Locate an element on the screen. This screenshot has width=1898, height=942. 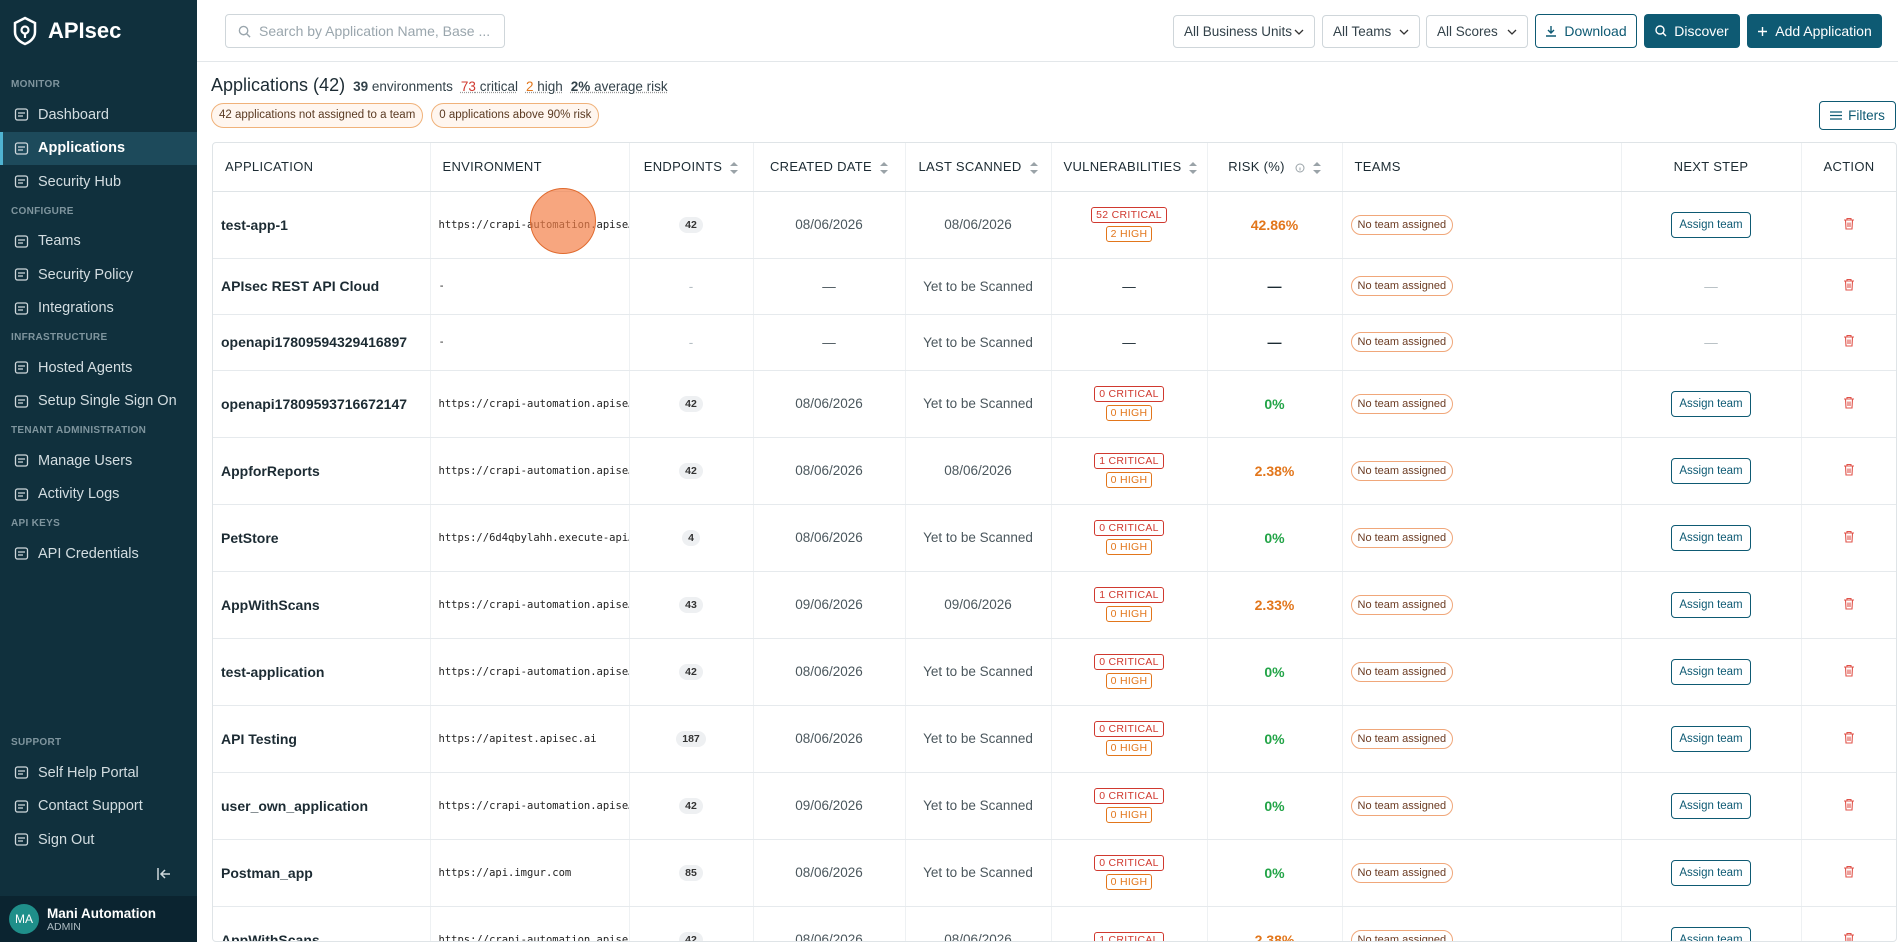
stat-label: critical is located at coordinates (498, 86).